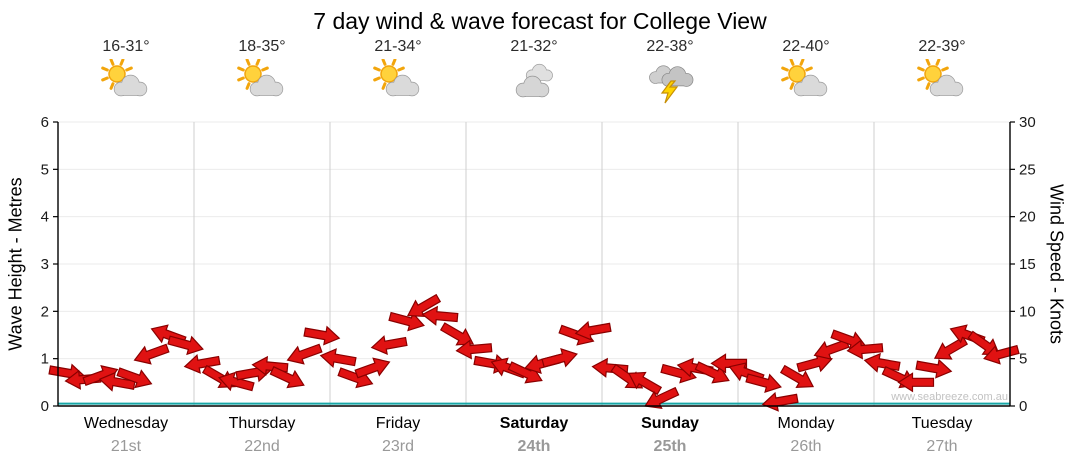  I want to click on left-tick-label: 2, so click(45, 311).